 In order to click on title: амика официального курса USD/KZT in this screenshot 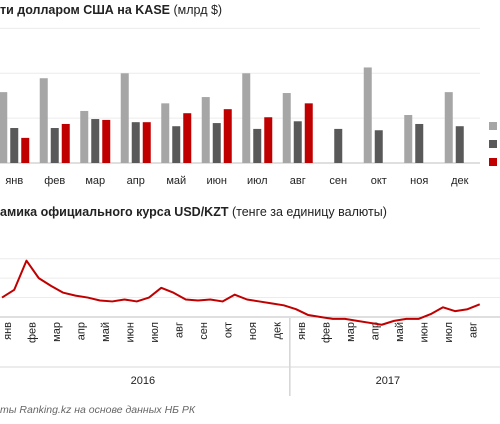, I will do `click(114, 212)`.